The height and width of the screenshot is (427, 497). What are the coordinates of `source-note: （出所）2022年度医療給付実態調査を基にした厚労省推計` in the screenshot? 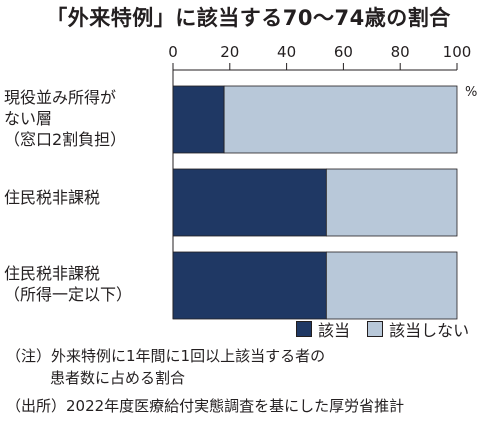 It's located at (205, 406).